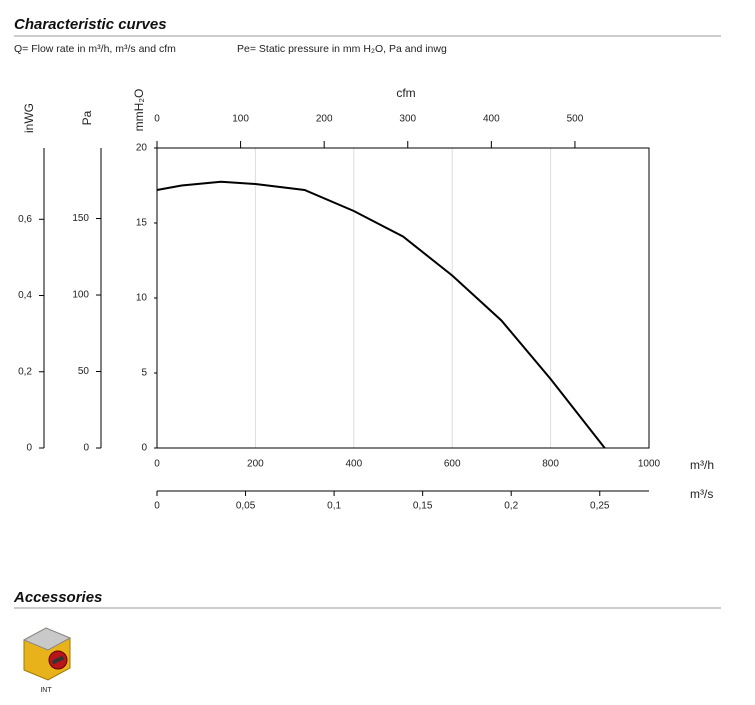 The width and height of the screenshot is (755, 705). Describe the element at coordinates (80, 218) in the screenshot. I see `y-tick-label: 150` at that location.